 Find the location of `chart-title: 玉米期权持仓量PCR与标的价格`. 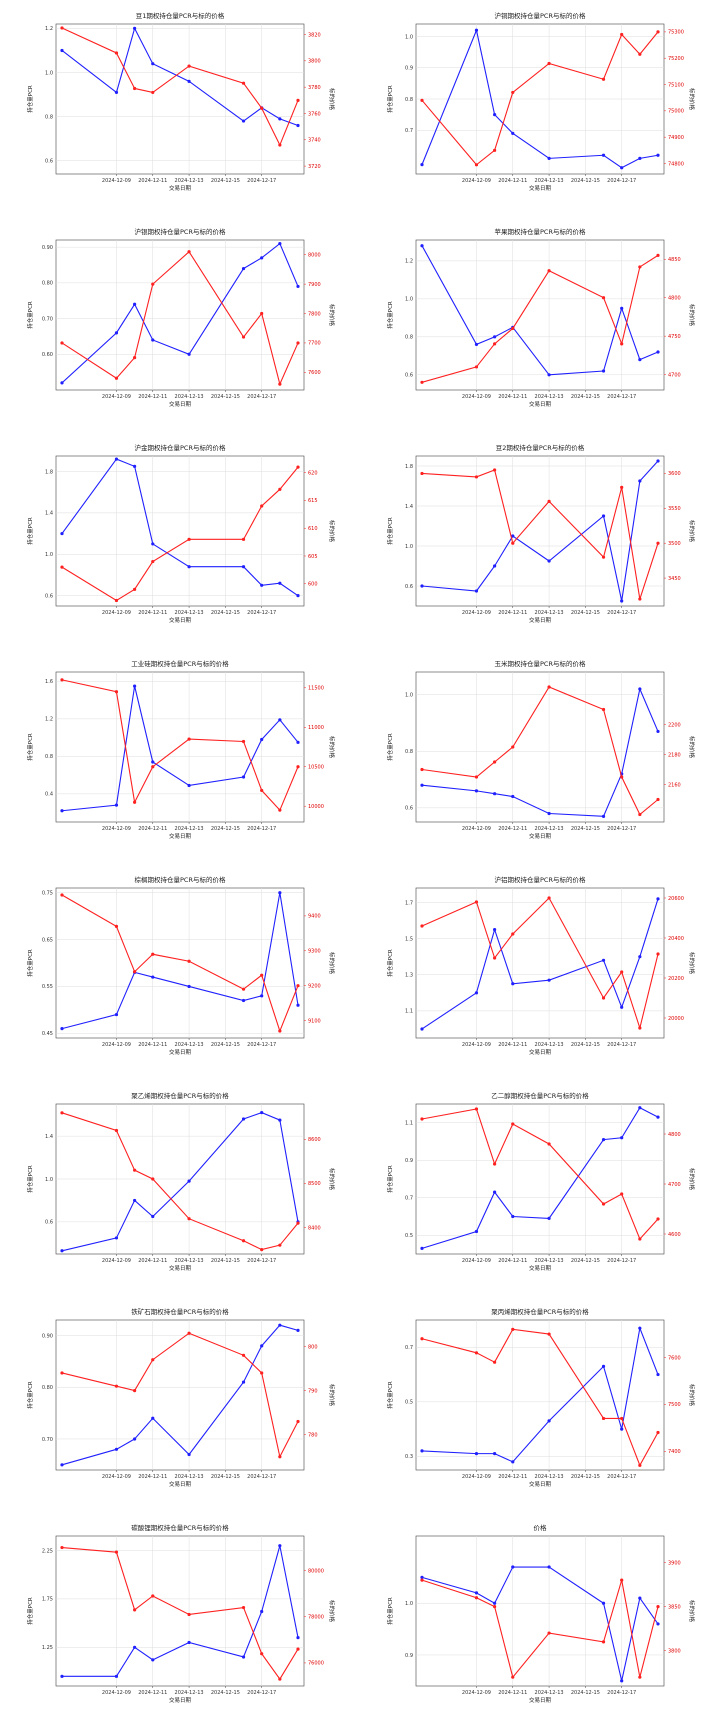

chart-title: 玉米期权持仓量PCR与标的价格 is located at coordinates (540, 663).